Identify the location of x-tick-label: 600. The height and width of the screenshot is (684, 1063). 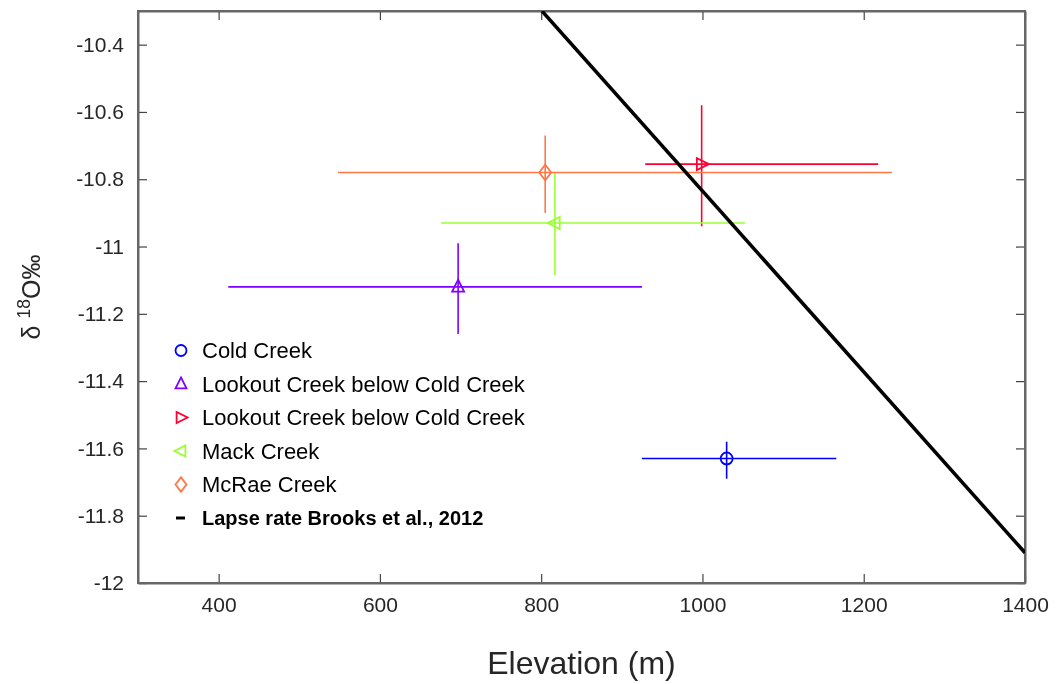
(380, 604).